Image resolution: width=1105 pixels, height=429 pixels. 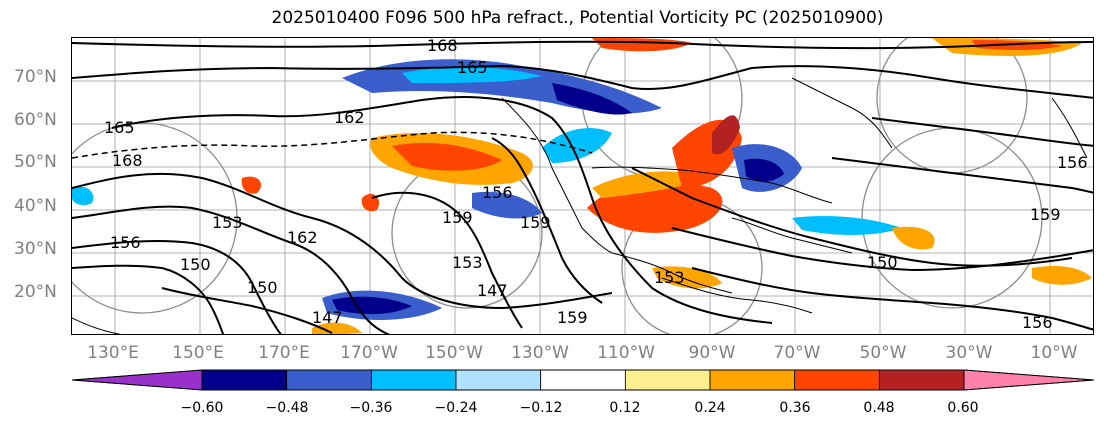 I want to click on colorbar-tick-label: 0.24, so click(x=710, y=408).